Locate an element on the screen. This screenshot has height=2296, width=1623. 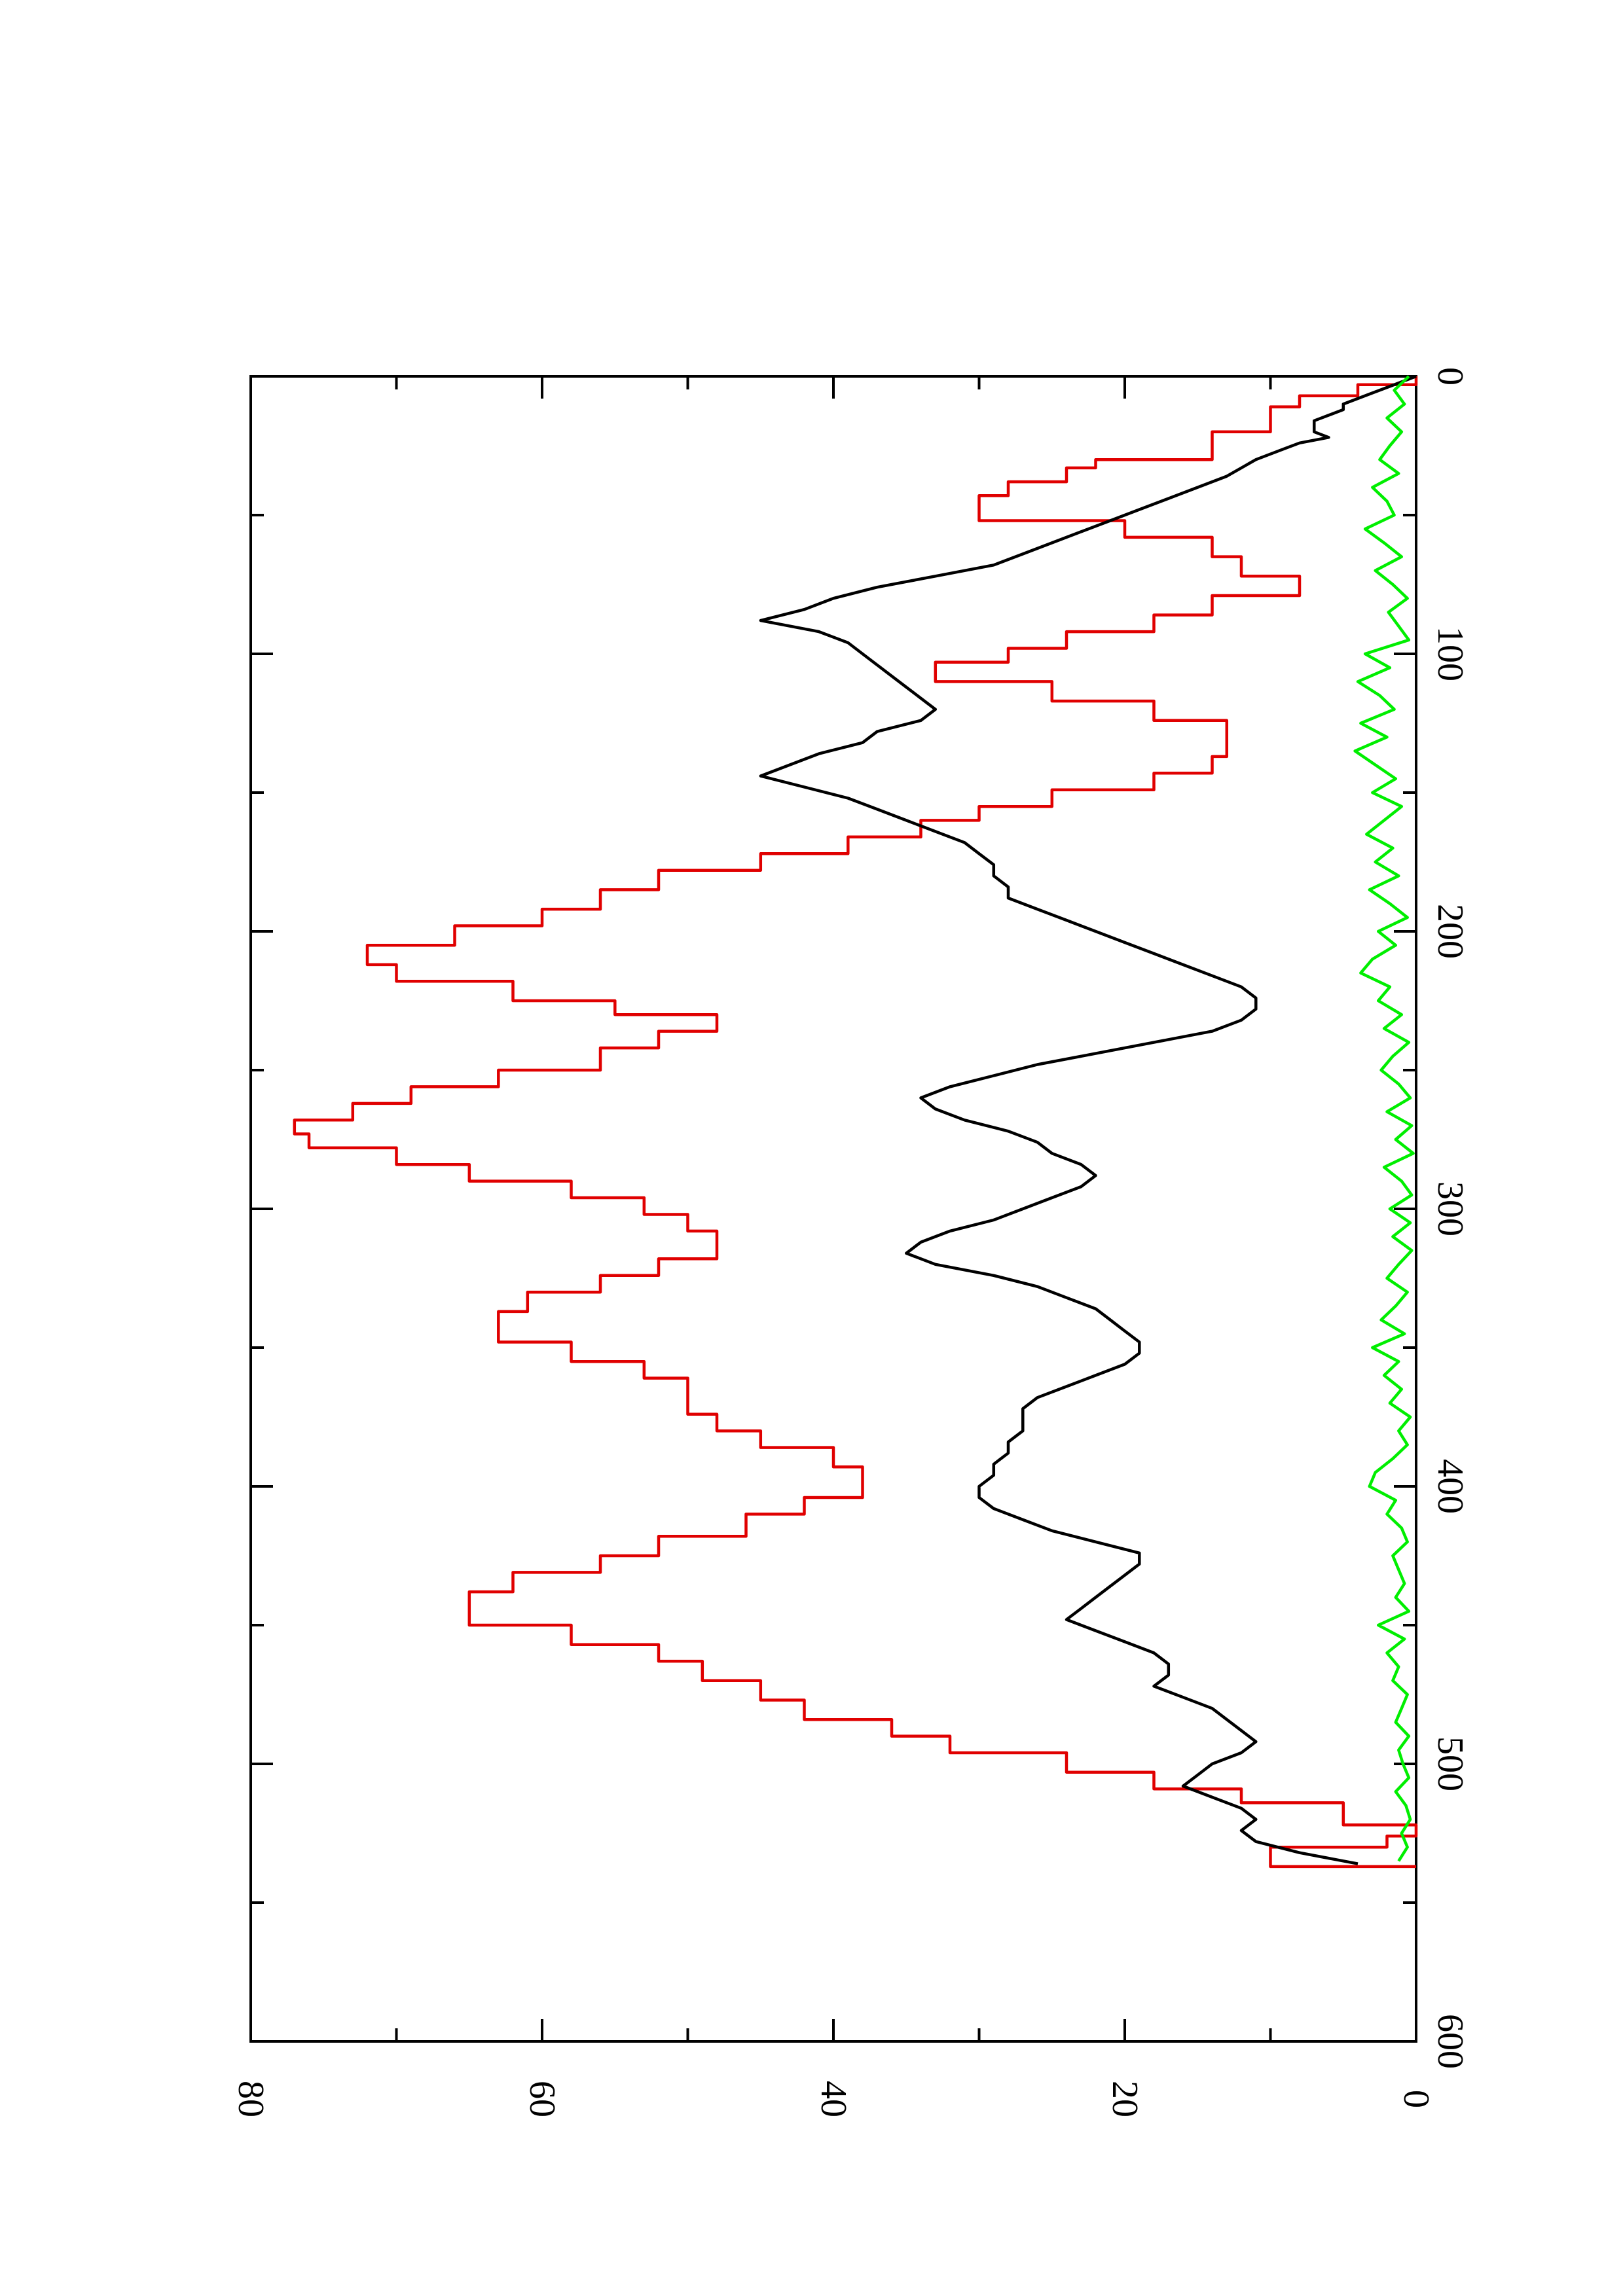
x-tick-label: 400 is located at coordinates (1450, 1486).